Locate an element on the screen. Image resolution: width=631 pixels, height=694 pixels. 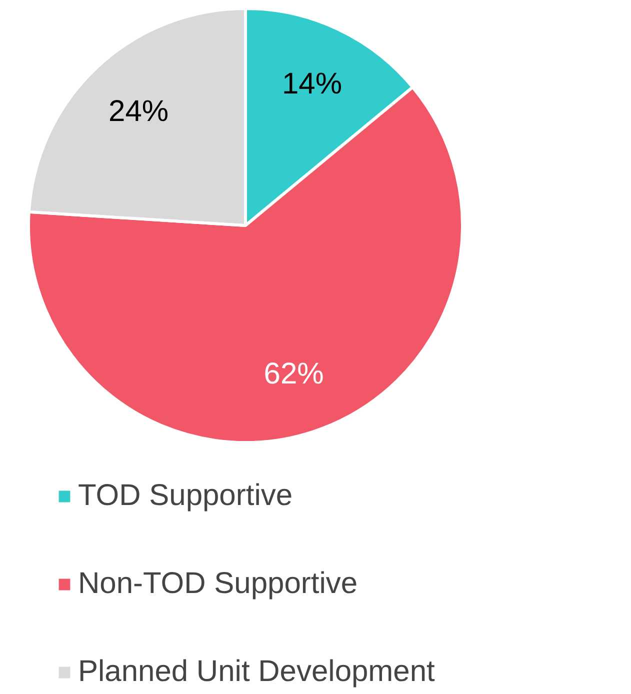
data-label: 14% is located at coordinates (312, 84).